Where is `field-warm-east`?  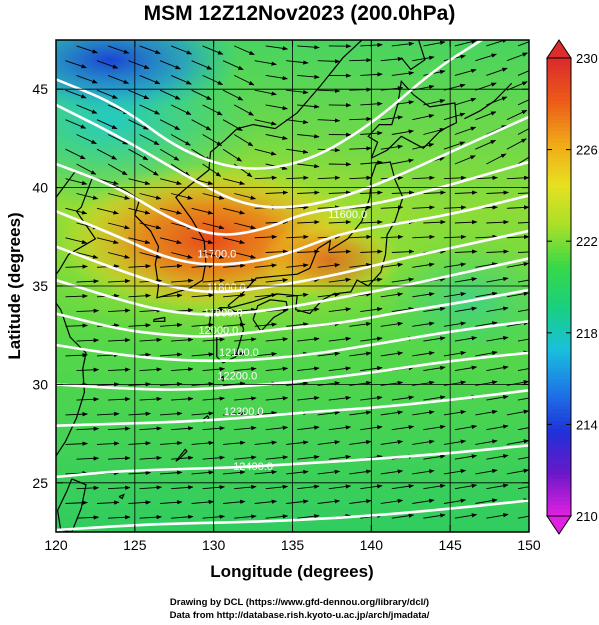 field-warm-east is located at coordinates (330, 260).